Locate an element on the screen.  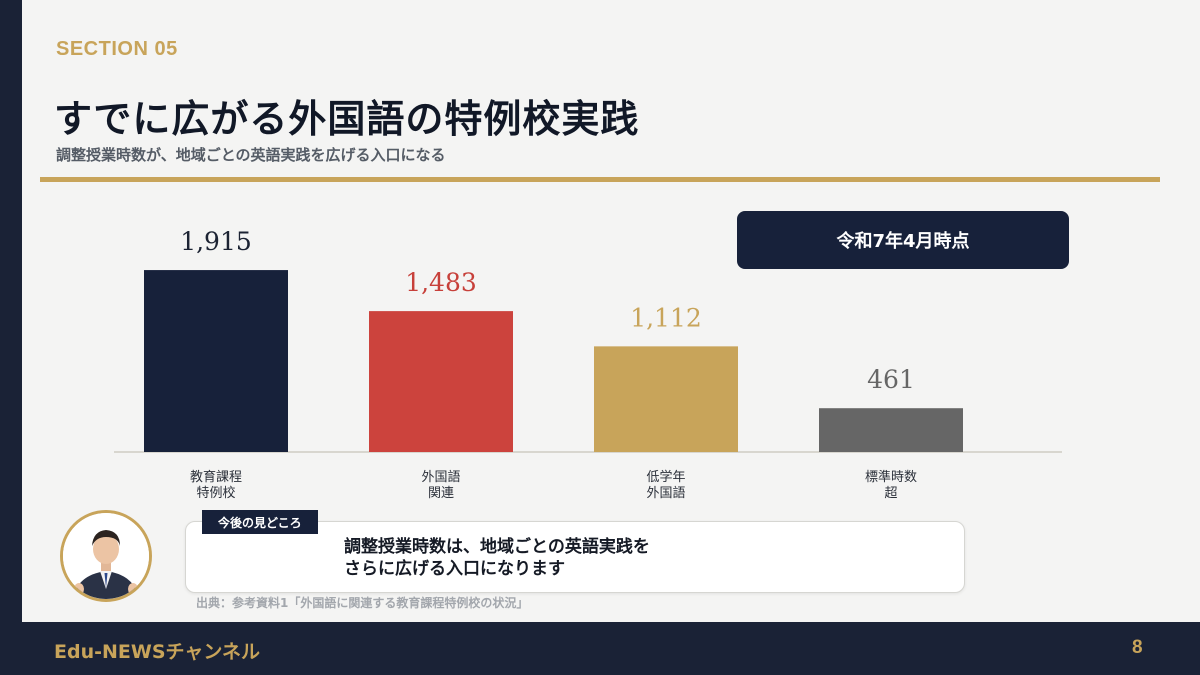
title-divider is located at coordinates (600, 179).